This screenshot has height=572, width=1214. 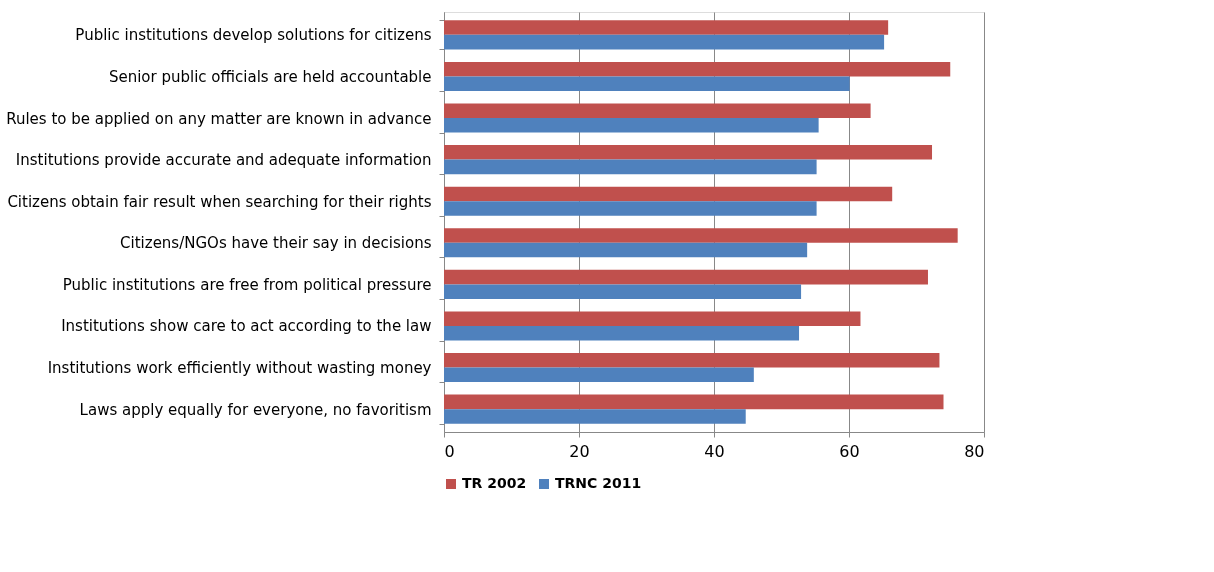 I want to click on y-tick-label: Citizens obtain fair result when searching for their rights, so click(x=219, y=201).